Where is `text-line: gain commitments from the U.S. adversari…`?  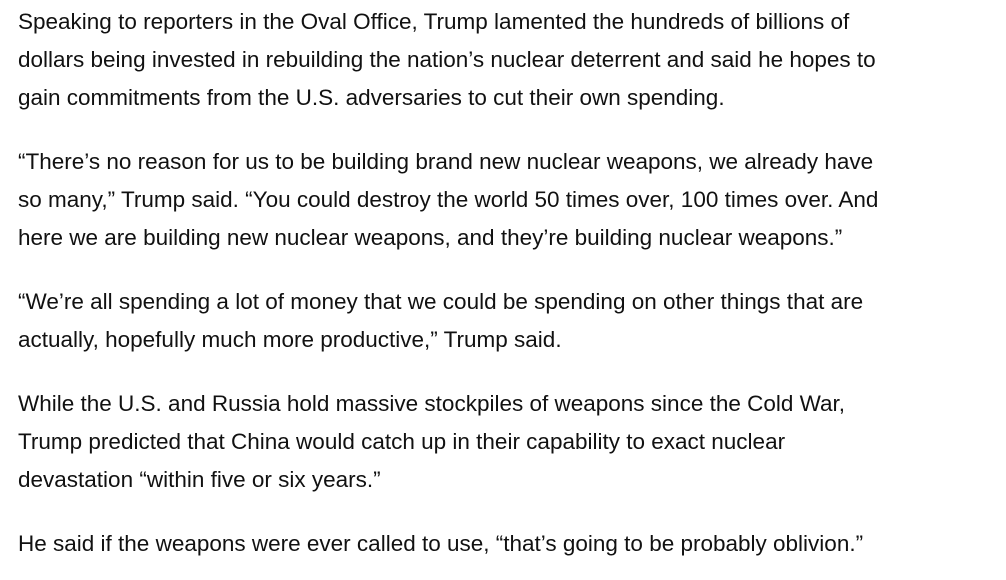
text-line: gain commitments from the U.S. adversari… is located at coordinates (371, 97).